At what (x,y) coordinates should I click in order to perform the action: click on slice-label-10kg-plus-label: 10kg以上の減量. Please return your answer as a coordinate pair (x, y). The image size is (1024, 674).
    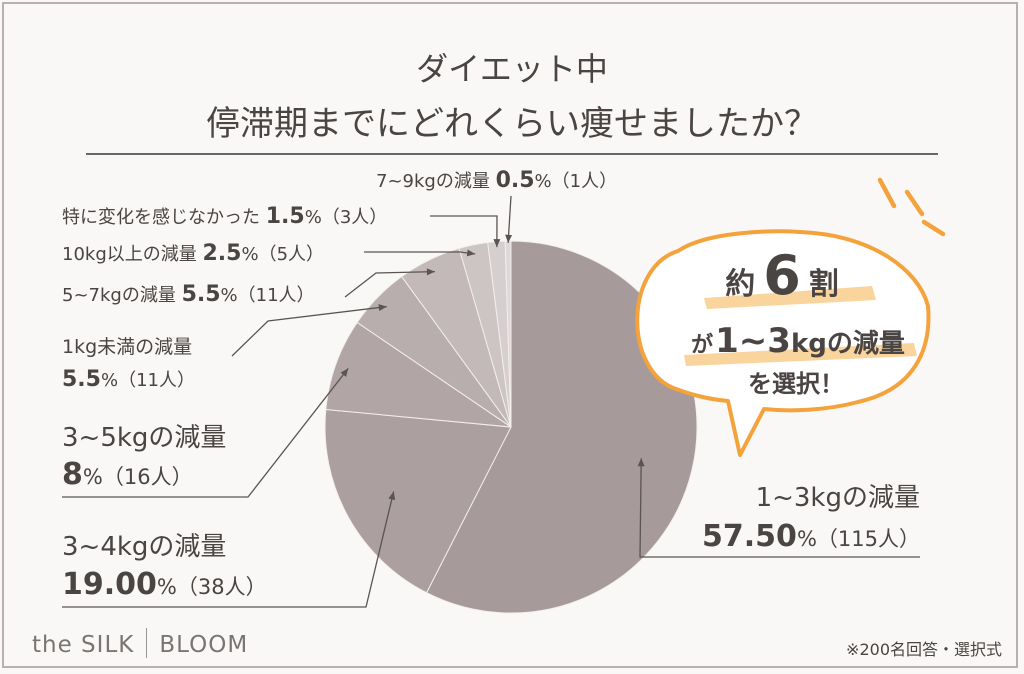
    Looking at the image, I should click on (132, 254).